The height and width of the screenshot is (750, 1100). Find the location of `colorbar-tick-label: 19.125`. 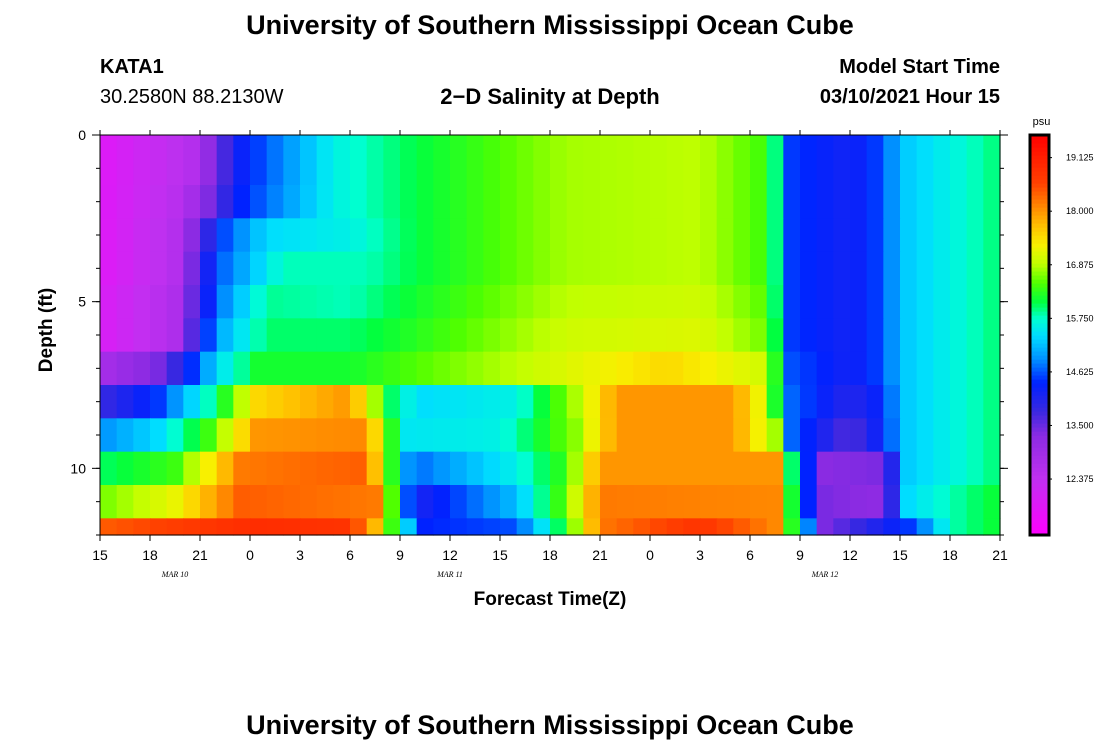

colorbar-tick-label: 19.125 is located at coordinates (1080, 158).